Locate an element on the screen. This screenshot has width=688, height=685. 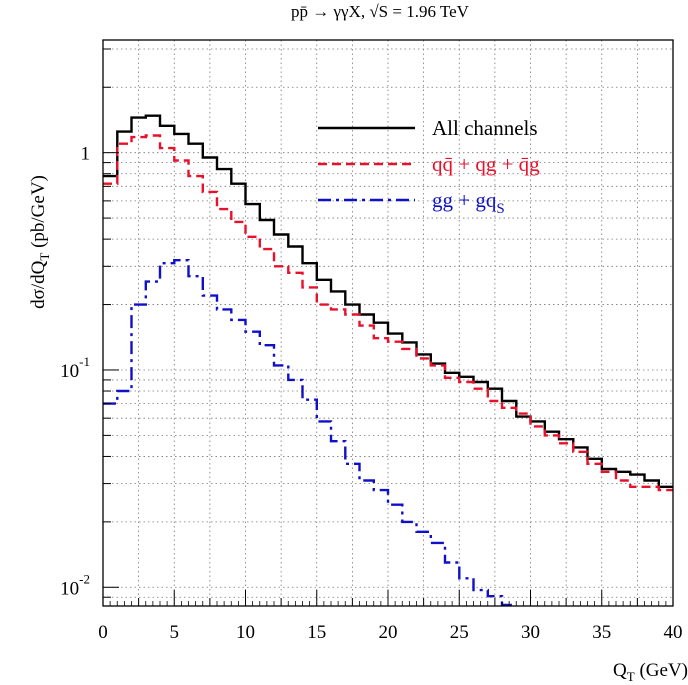
y-axis-label: dσ/dQT (pb/GeV) is located at coordinates (40, 242).